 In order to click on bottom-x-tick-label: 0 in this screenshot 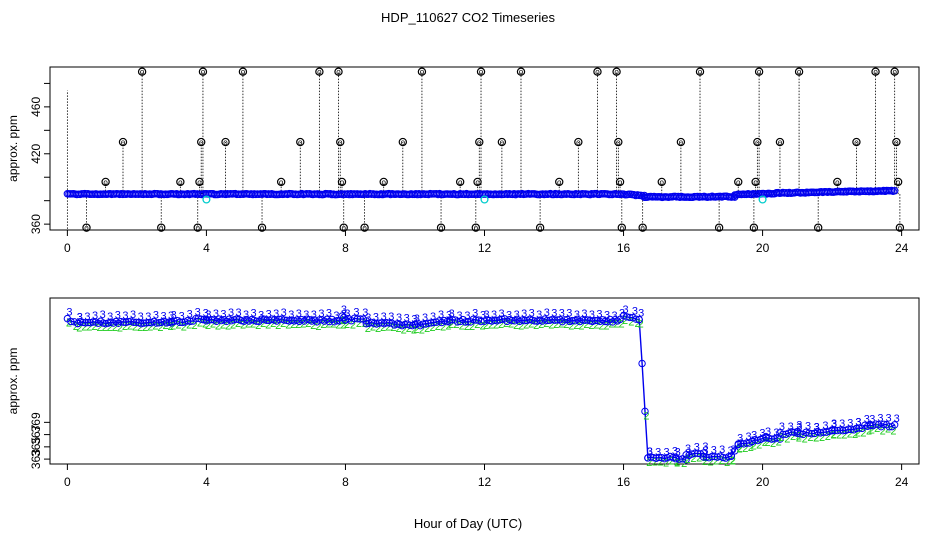, I will do `click(67, 482)`.